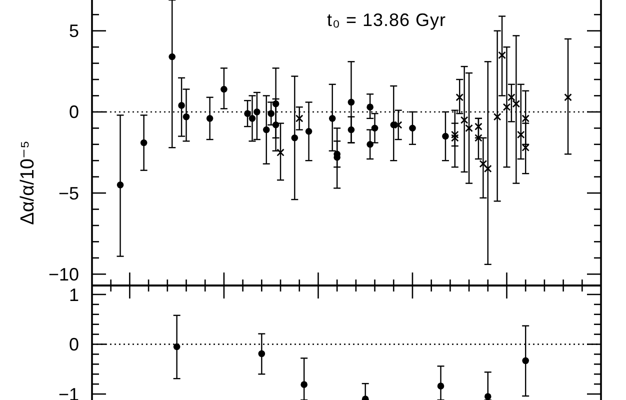 This screenshot has height=400, width=626. Describe the element at coordinates (63, 274) in the screenshot. I see `y-tick-label: −10` at that location.